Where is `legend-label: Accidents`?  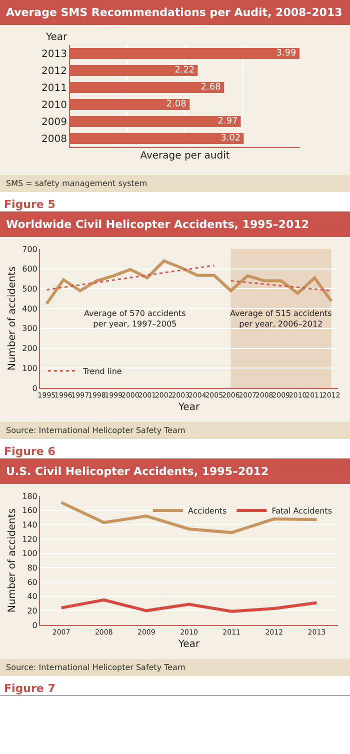 legend-label: Accidents is located at coordinates (207, 511).